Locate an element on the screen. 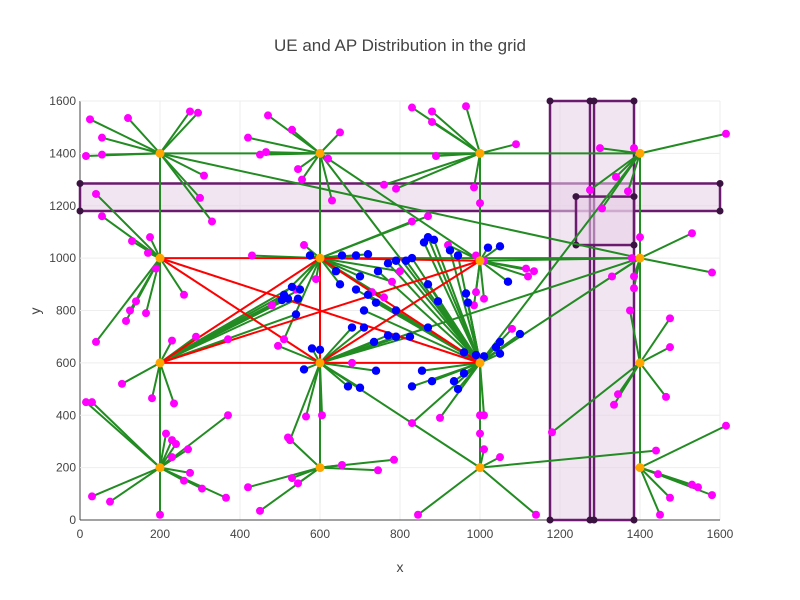 This screenshot has height=600, width=800. x-tick-label: 1000 is located at coordinates (480, 534).